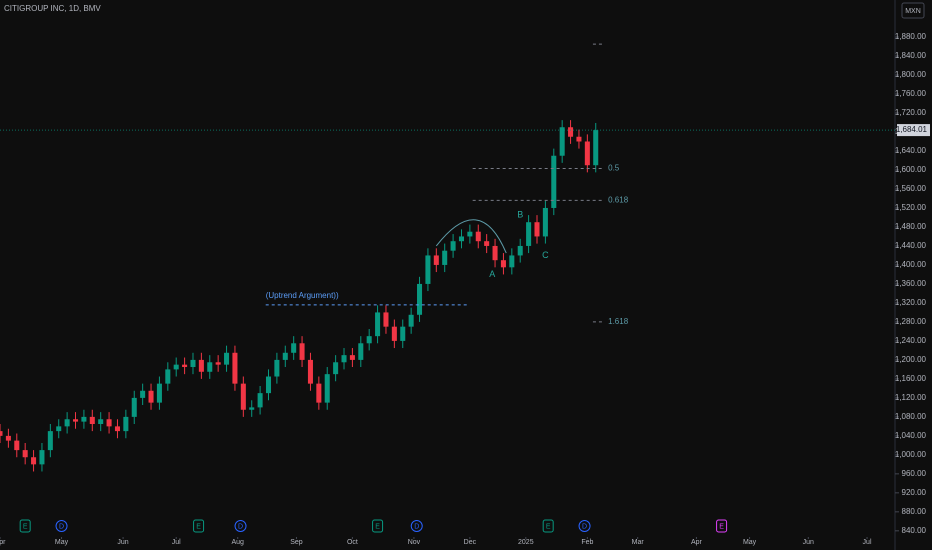  I want to click on y-tick-label: 1,120.00, so click(911, 397).